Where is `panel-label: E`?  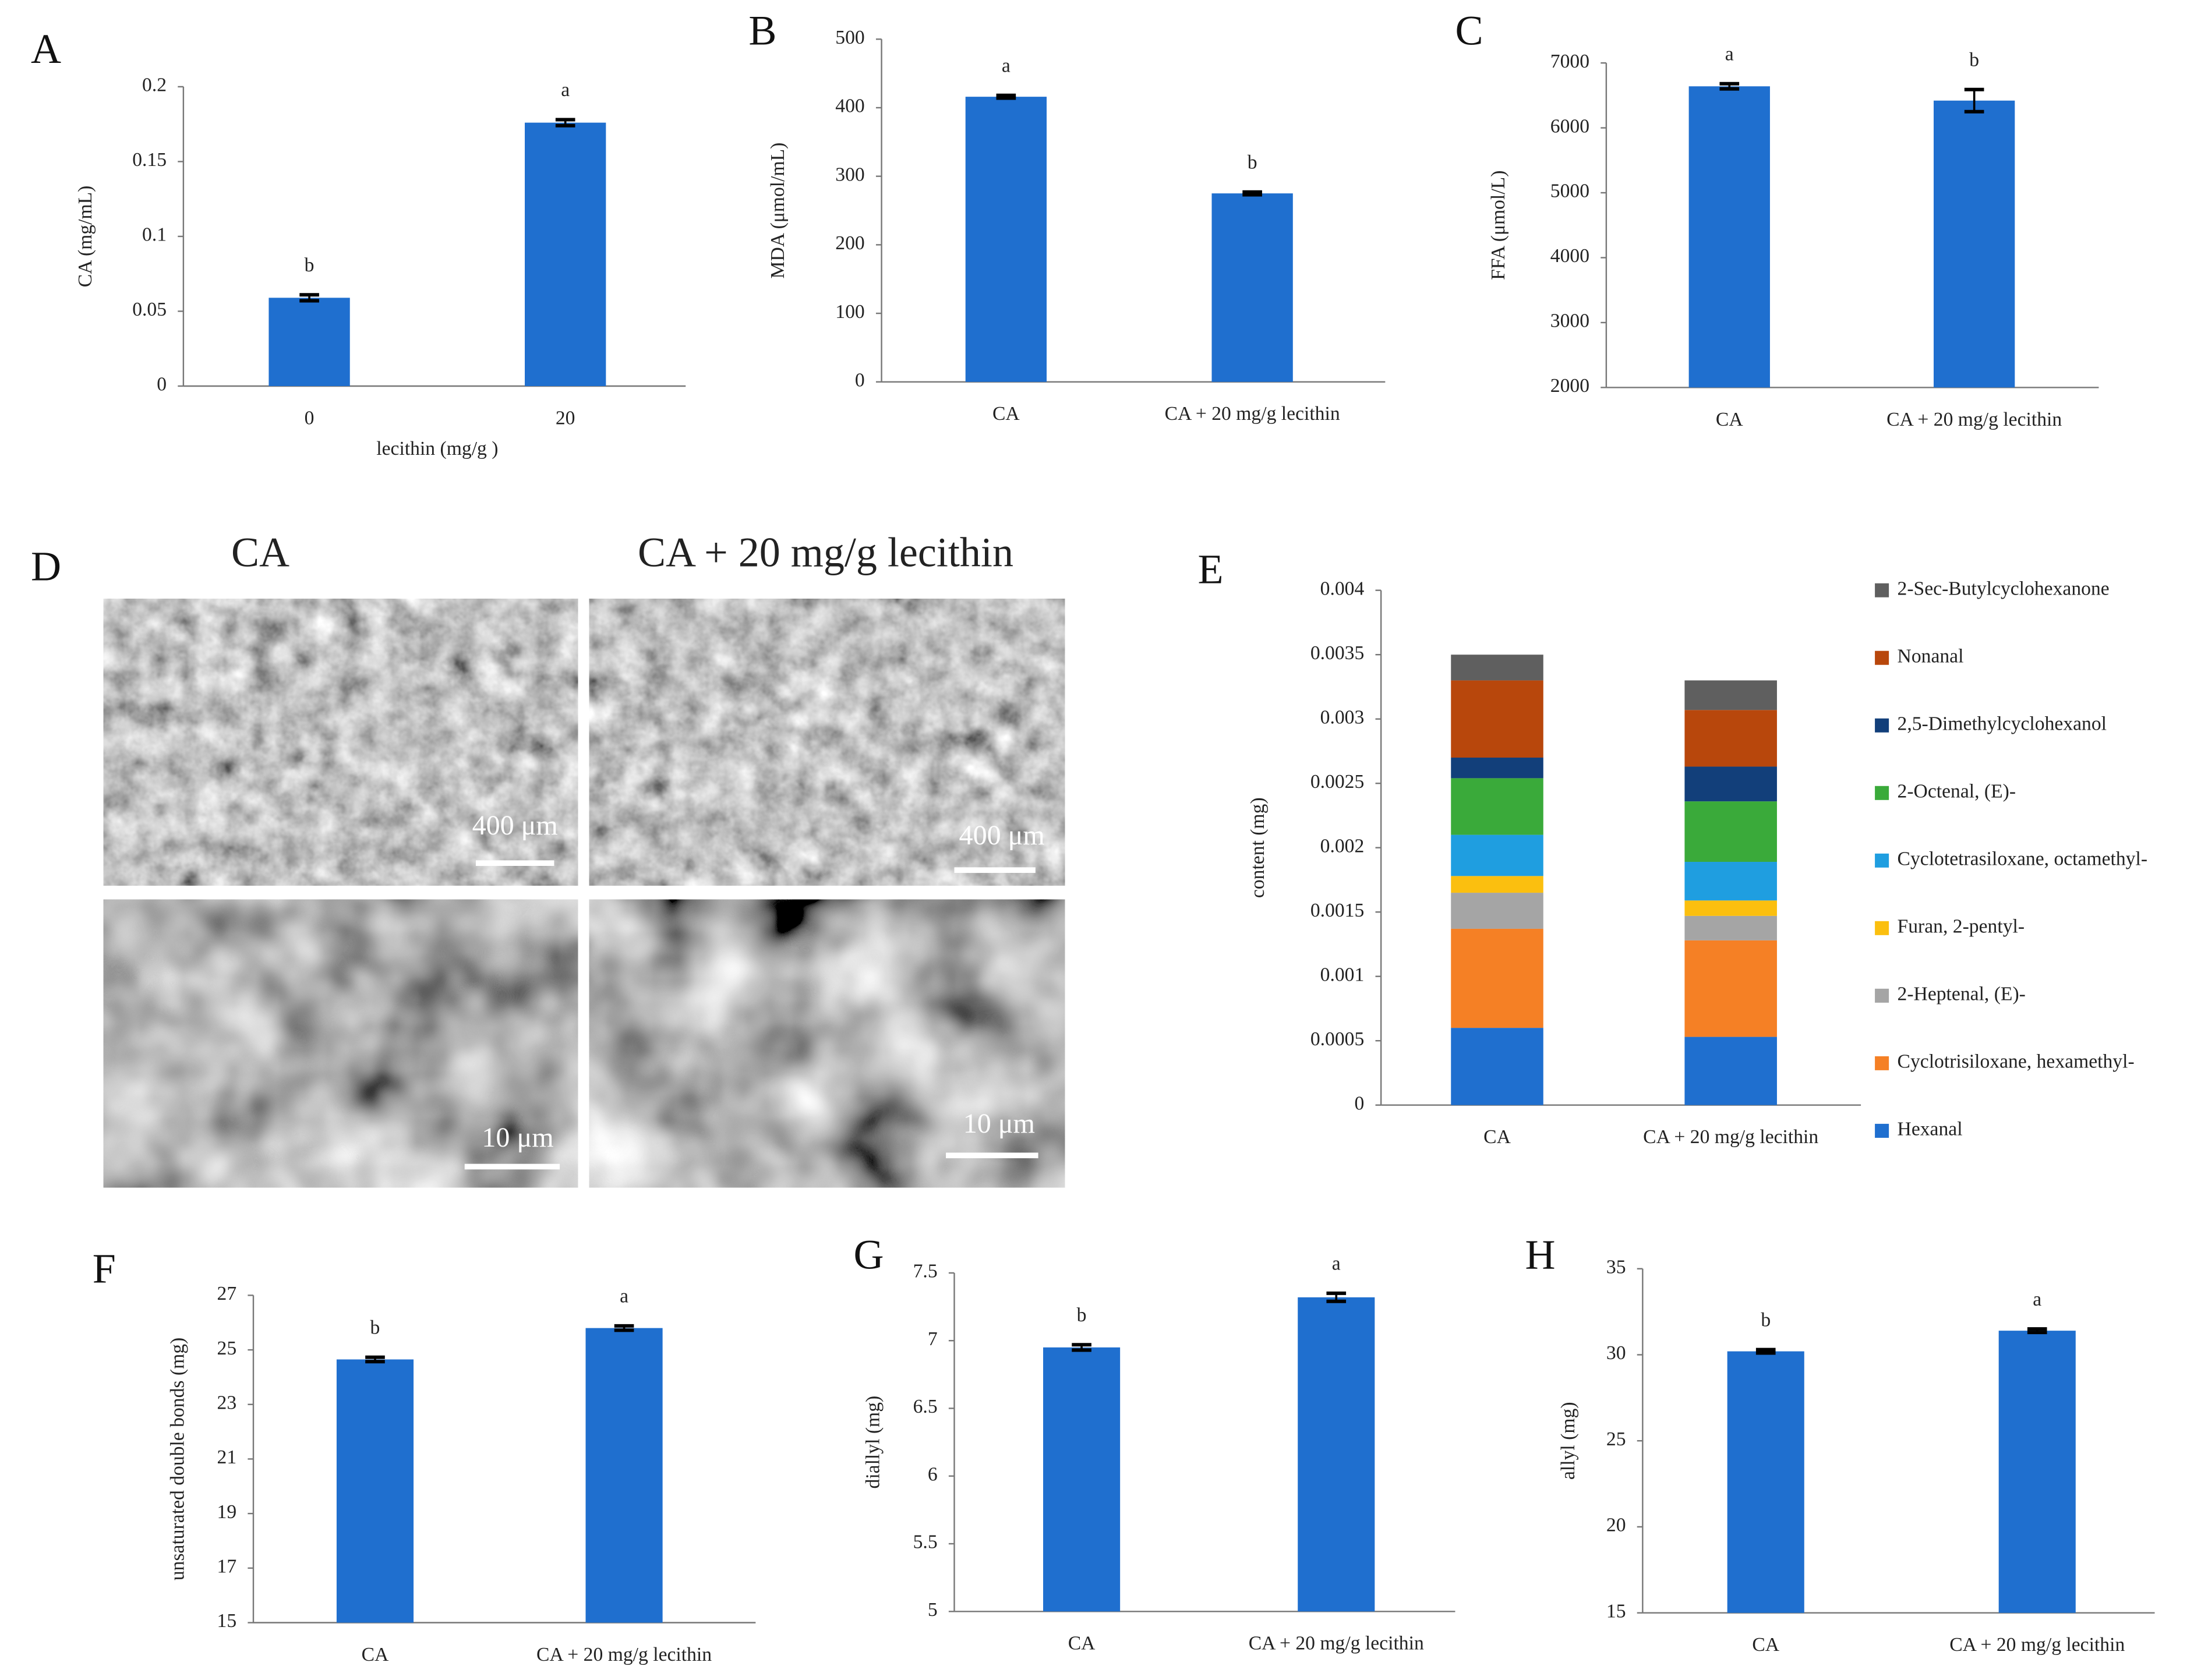
panel-label: E is located at coordinates (1210, 569).